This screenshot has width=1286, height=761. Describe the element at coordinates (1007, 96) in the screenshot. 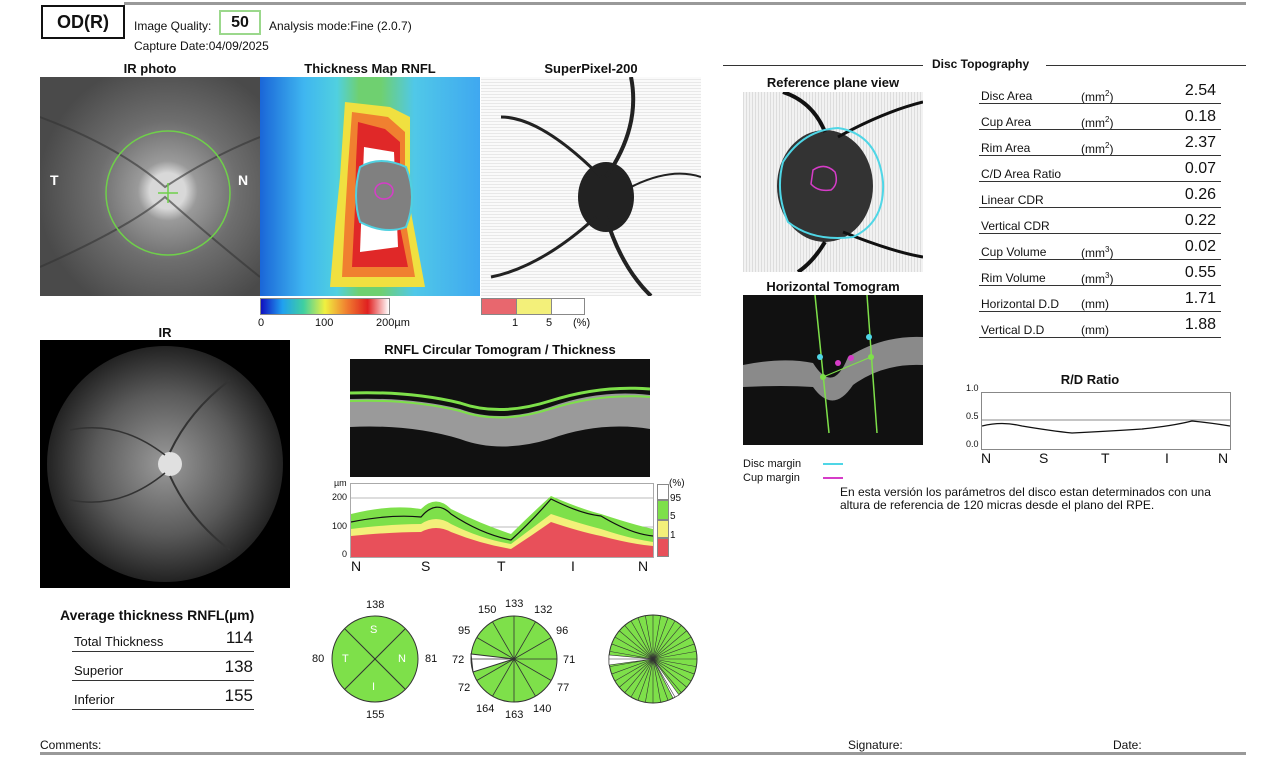

I see `param-label: Disc Area` at that location.